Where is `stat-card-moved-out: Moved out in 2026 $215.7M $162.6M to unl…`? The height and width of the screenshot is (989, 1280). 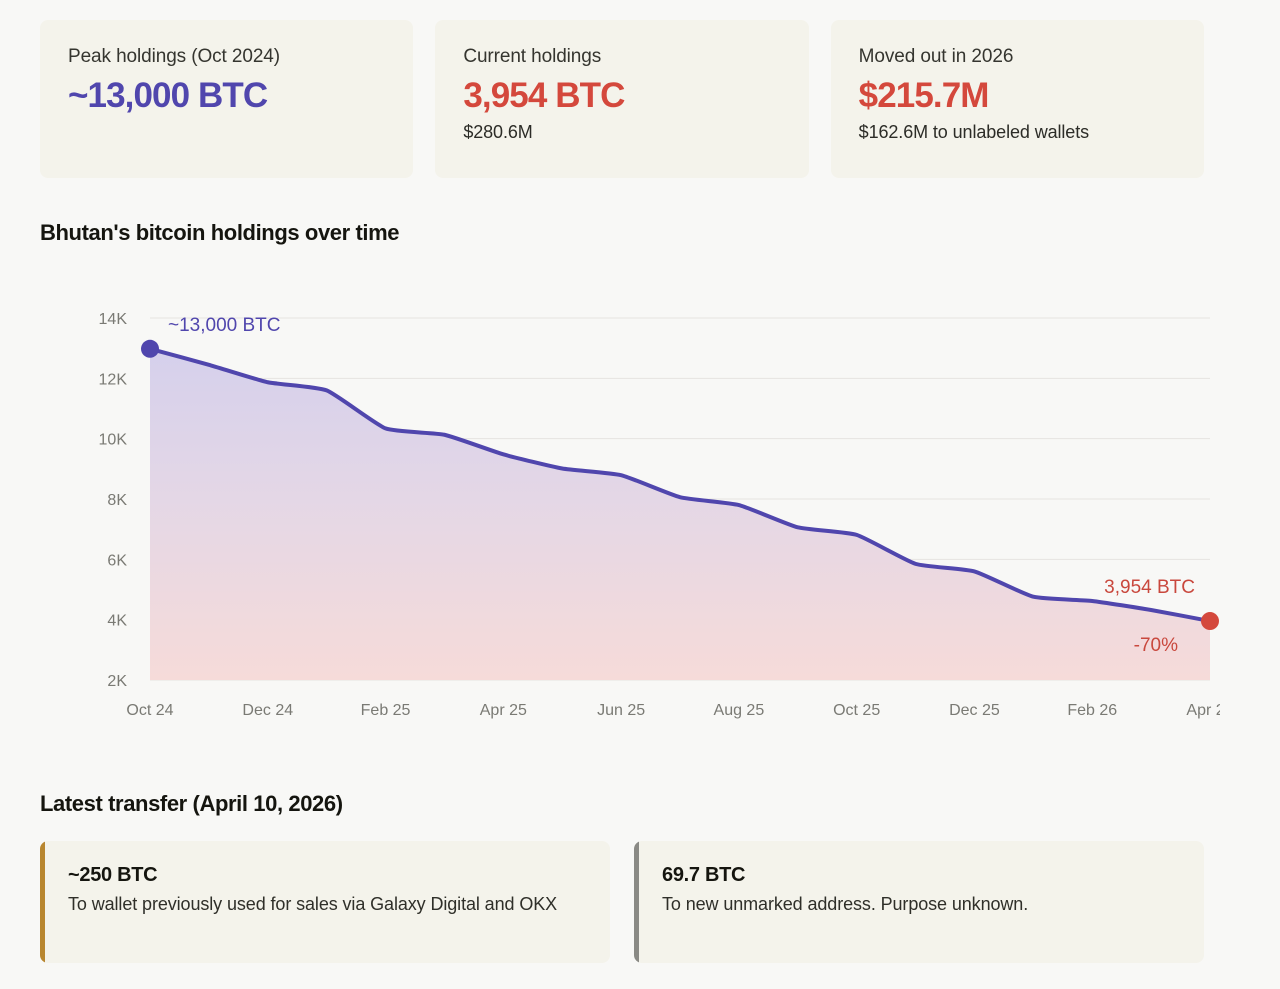
stat-card-moved-out: Moved out in 2026 $215.7M $162.6M to unl… is located at coordinates (1017, 99).